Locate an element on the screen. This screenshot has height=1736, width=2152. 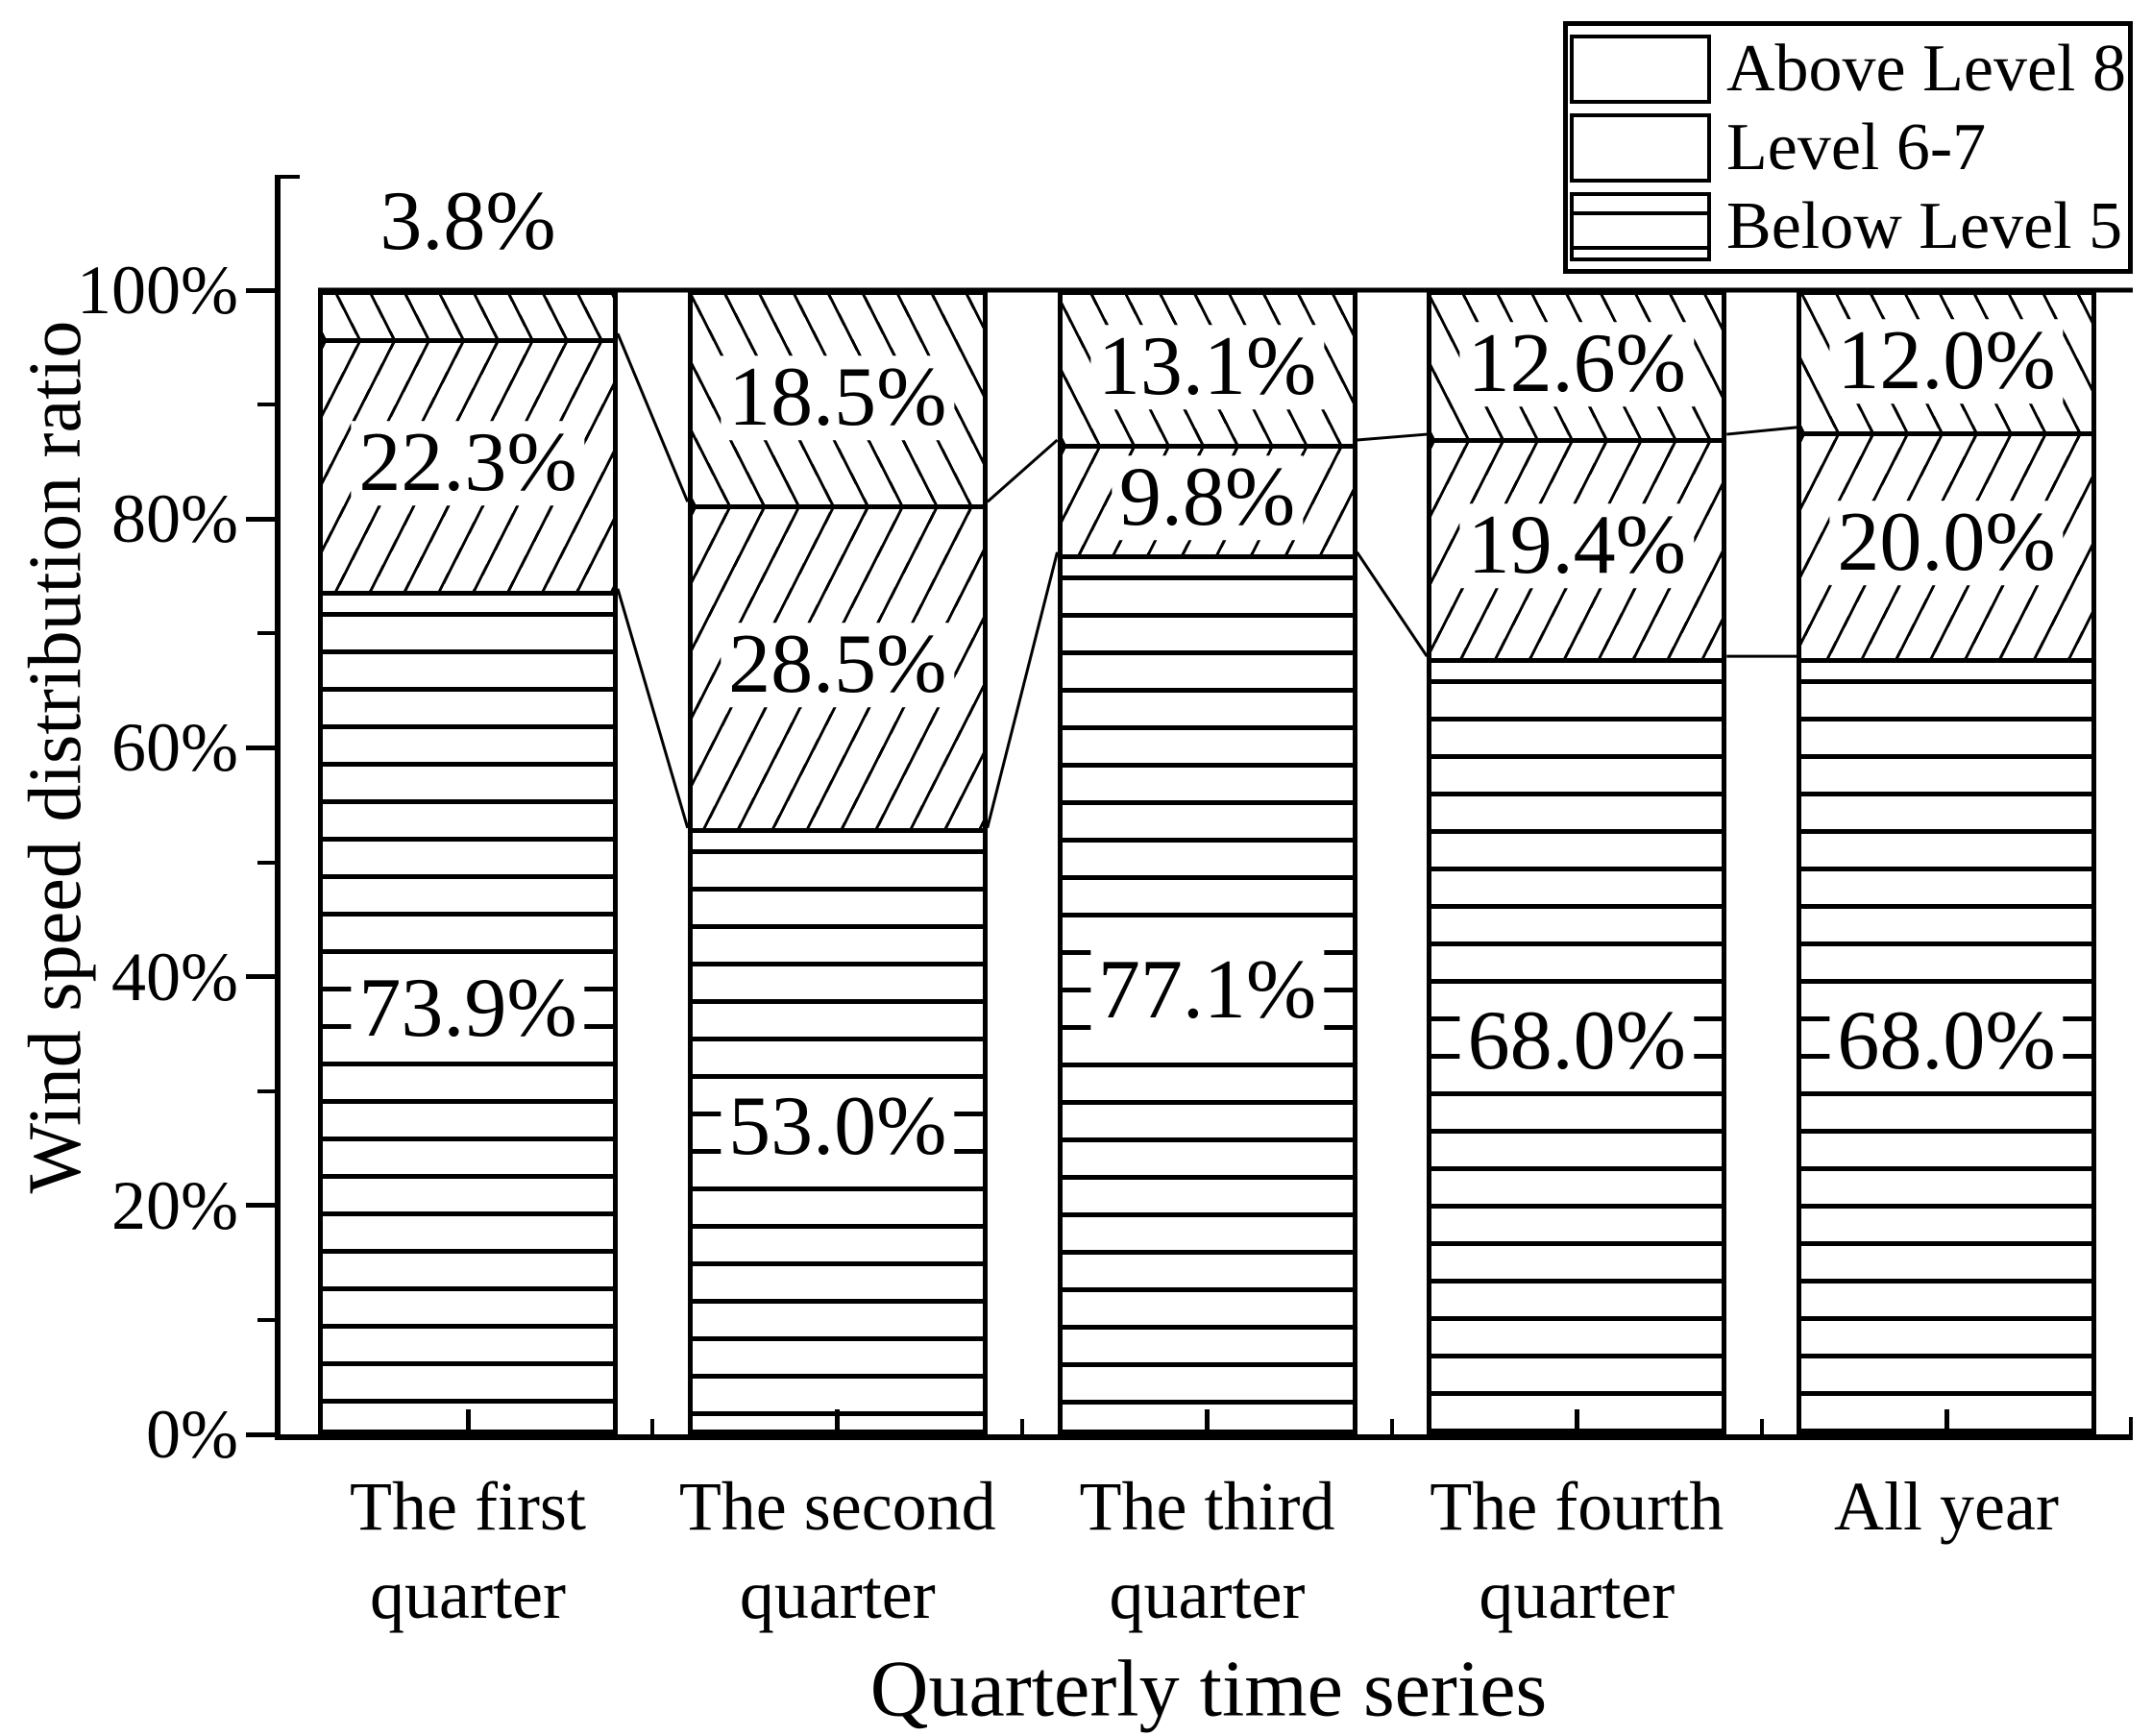
legend-item: Above Level 8 is located at coordinates (1849, 69).